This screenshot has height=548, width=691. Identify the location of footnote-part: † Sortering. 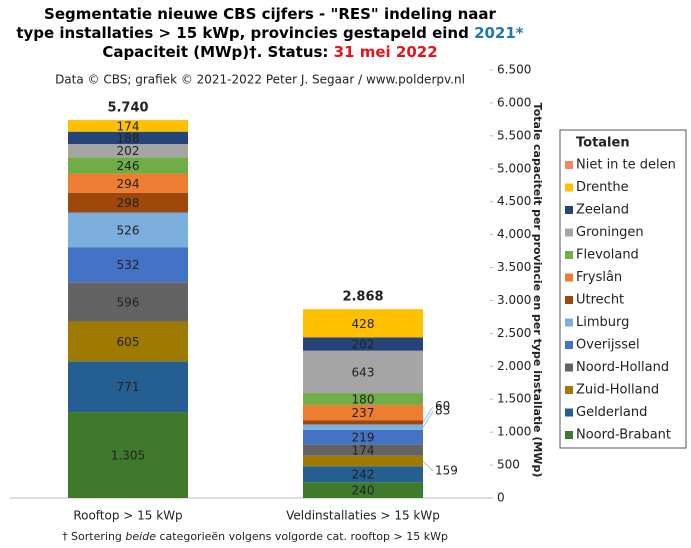
(93, 536).